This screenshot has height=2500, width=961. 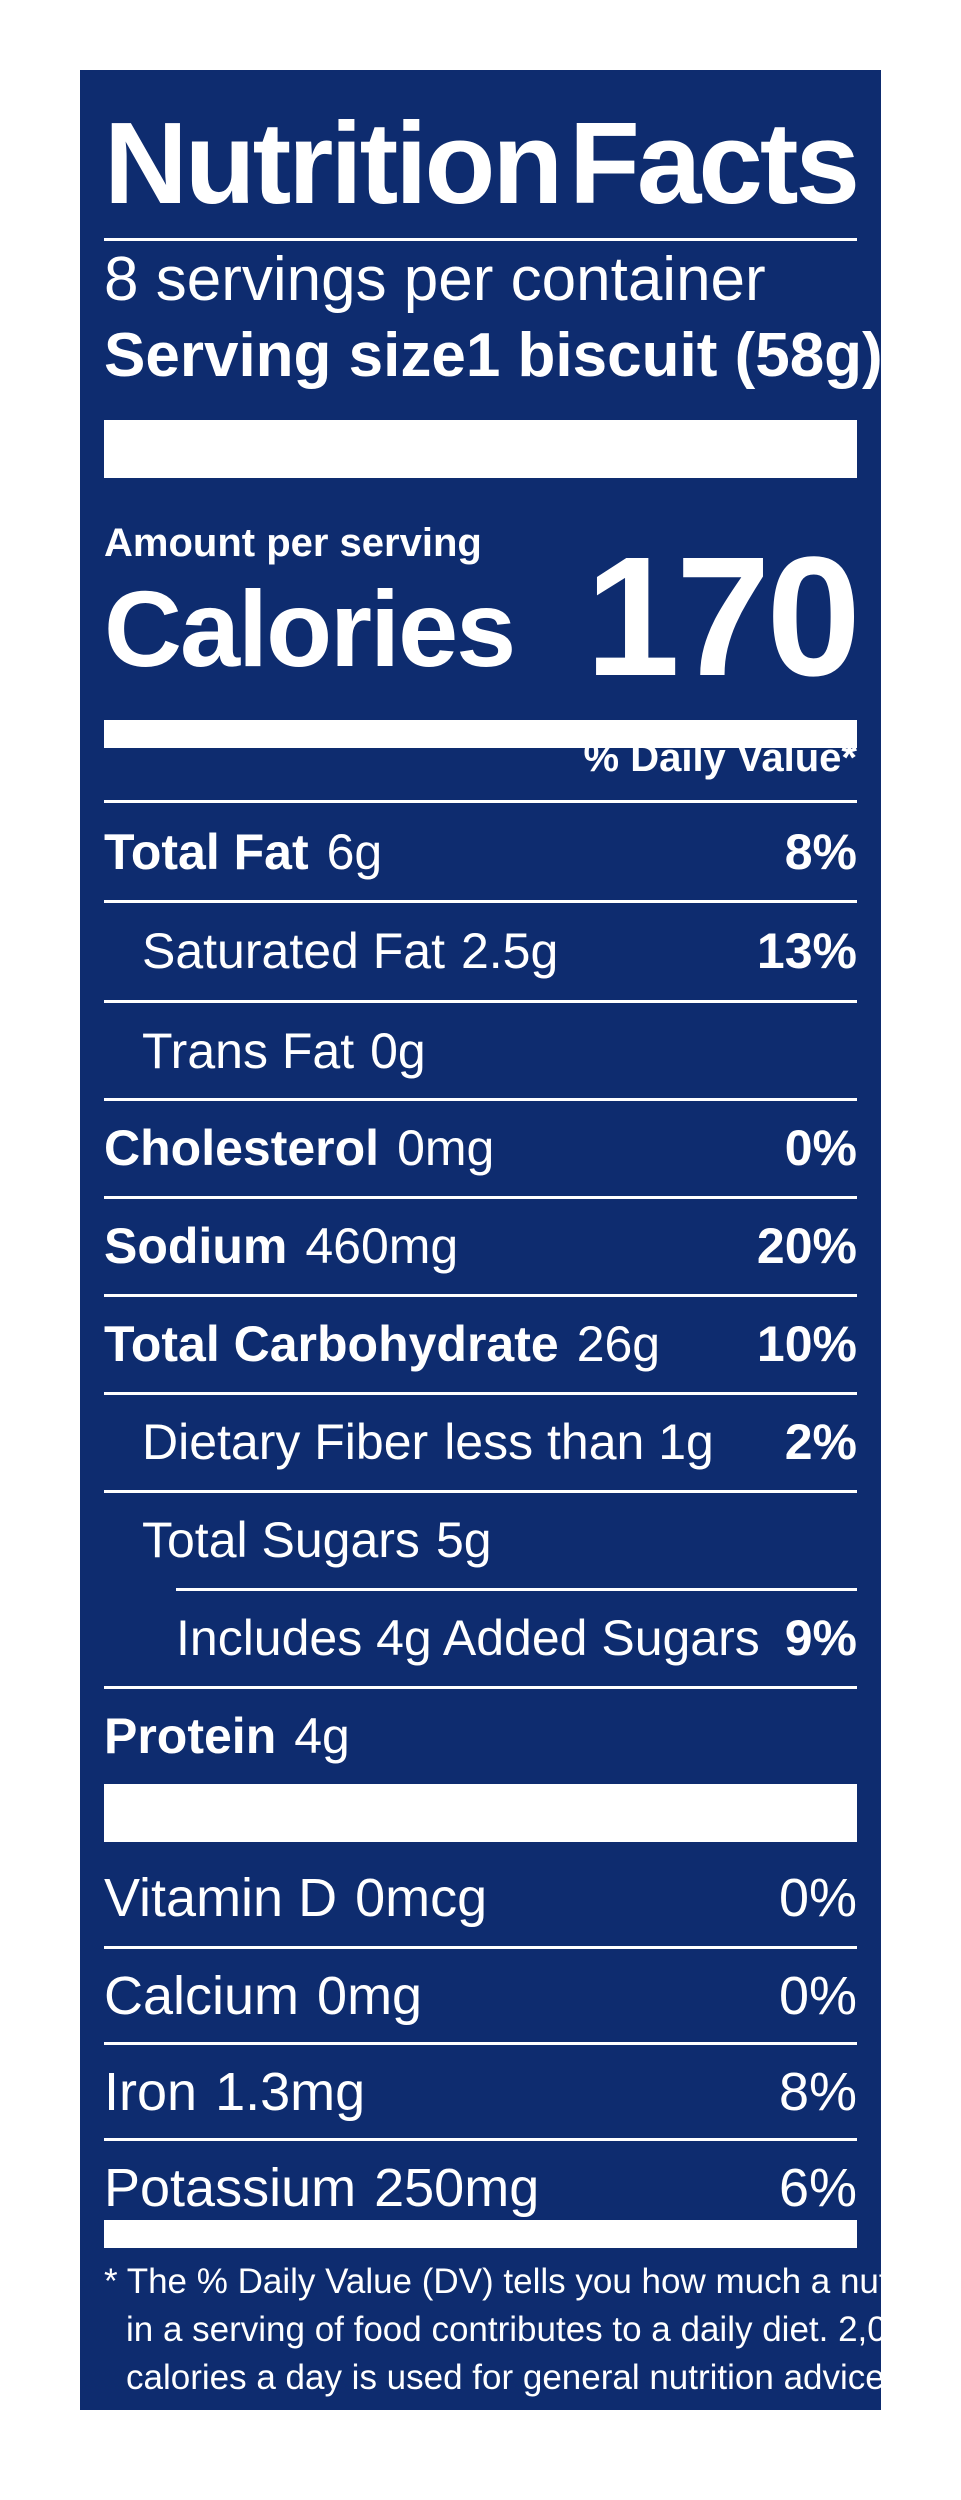 What do you see at coordinates (398, 1051) in the screenshot?
I see `nutrient-amount: 0g` at bounding box center [398, 1051].